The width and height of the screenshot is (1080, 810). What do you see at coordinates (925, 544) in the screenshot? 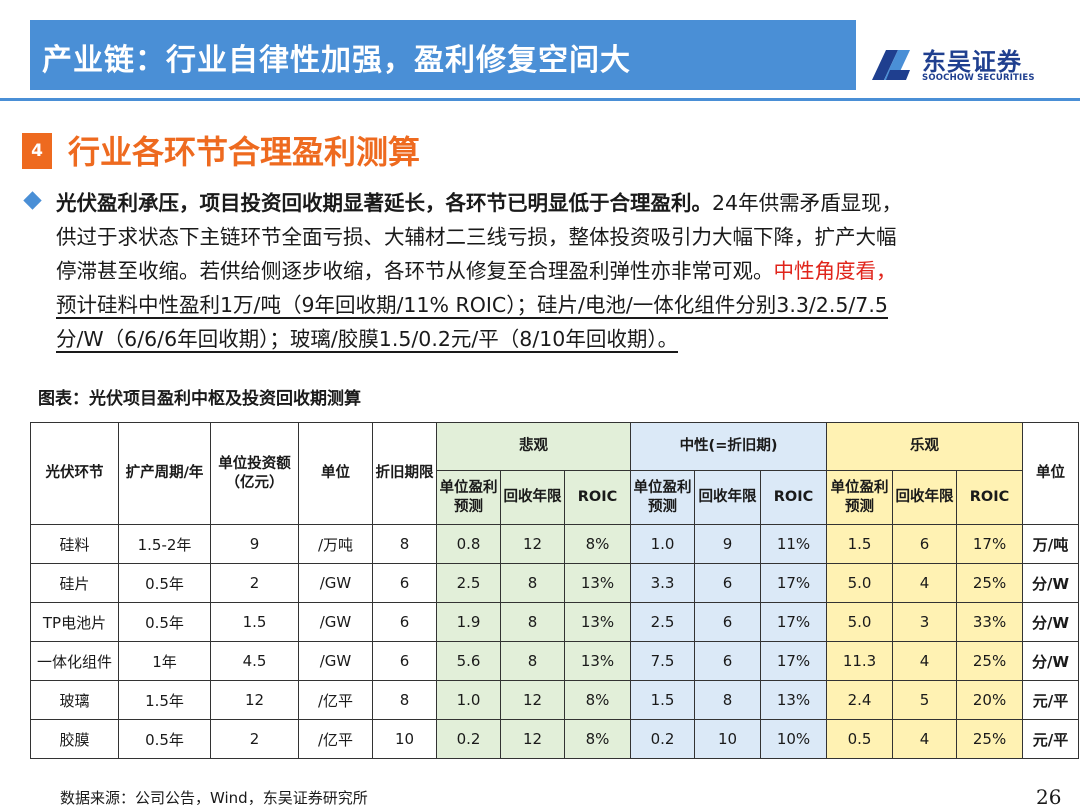
I see `cell-o-payback: 6` at bounding box center [925, 544].